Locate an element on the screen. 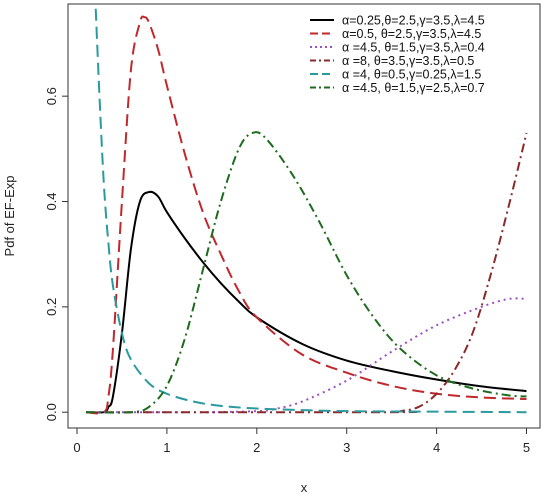 The height and width of the screenshot is (498, 550). legend-label-5: α =4, θ=0.5,γ=0.25,λ=1.5 is located at coordinates (411, 75).